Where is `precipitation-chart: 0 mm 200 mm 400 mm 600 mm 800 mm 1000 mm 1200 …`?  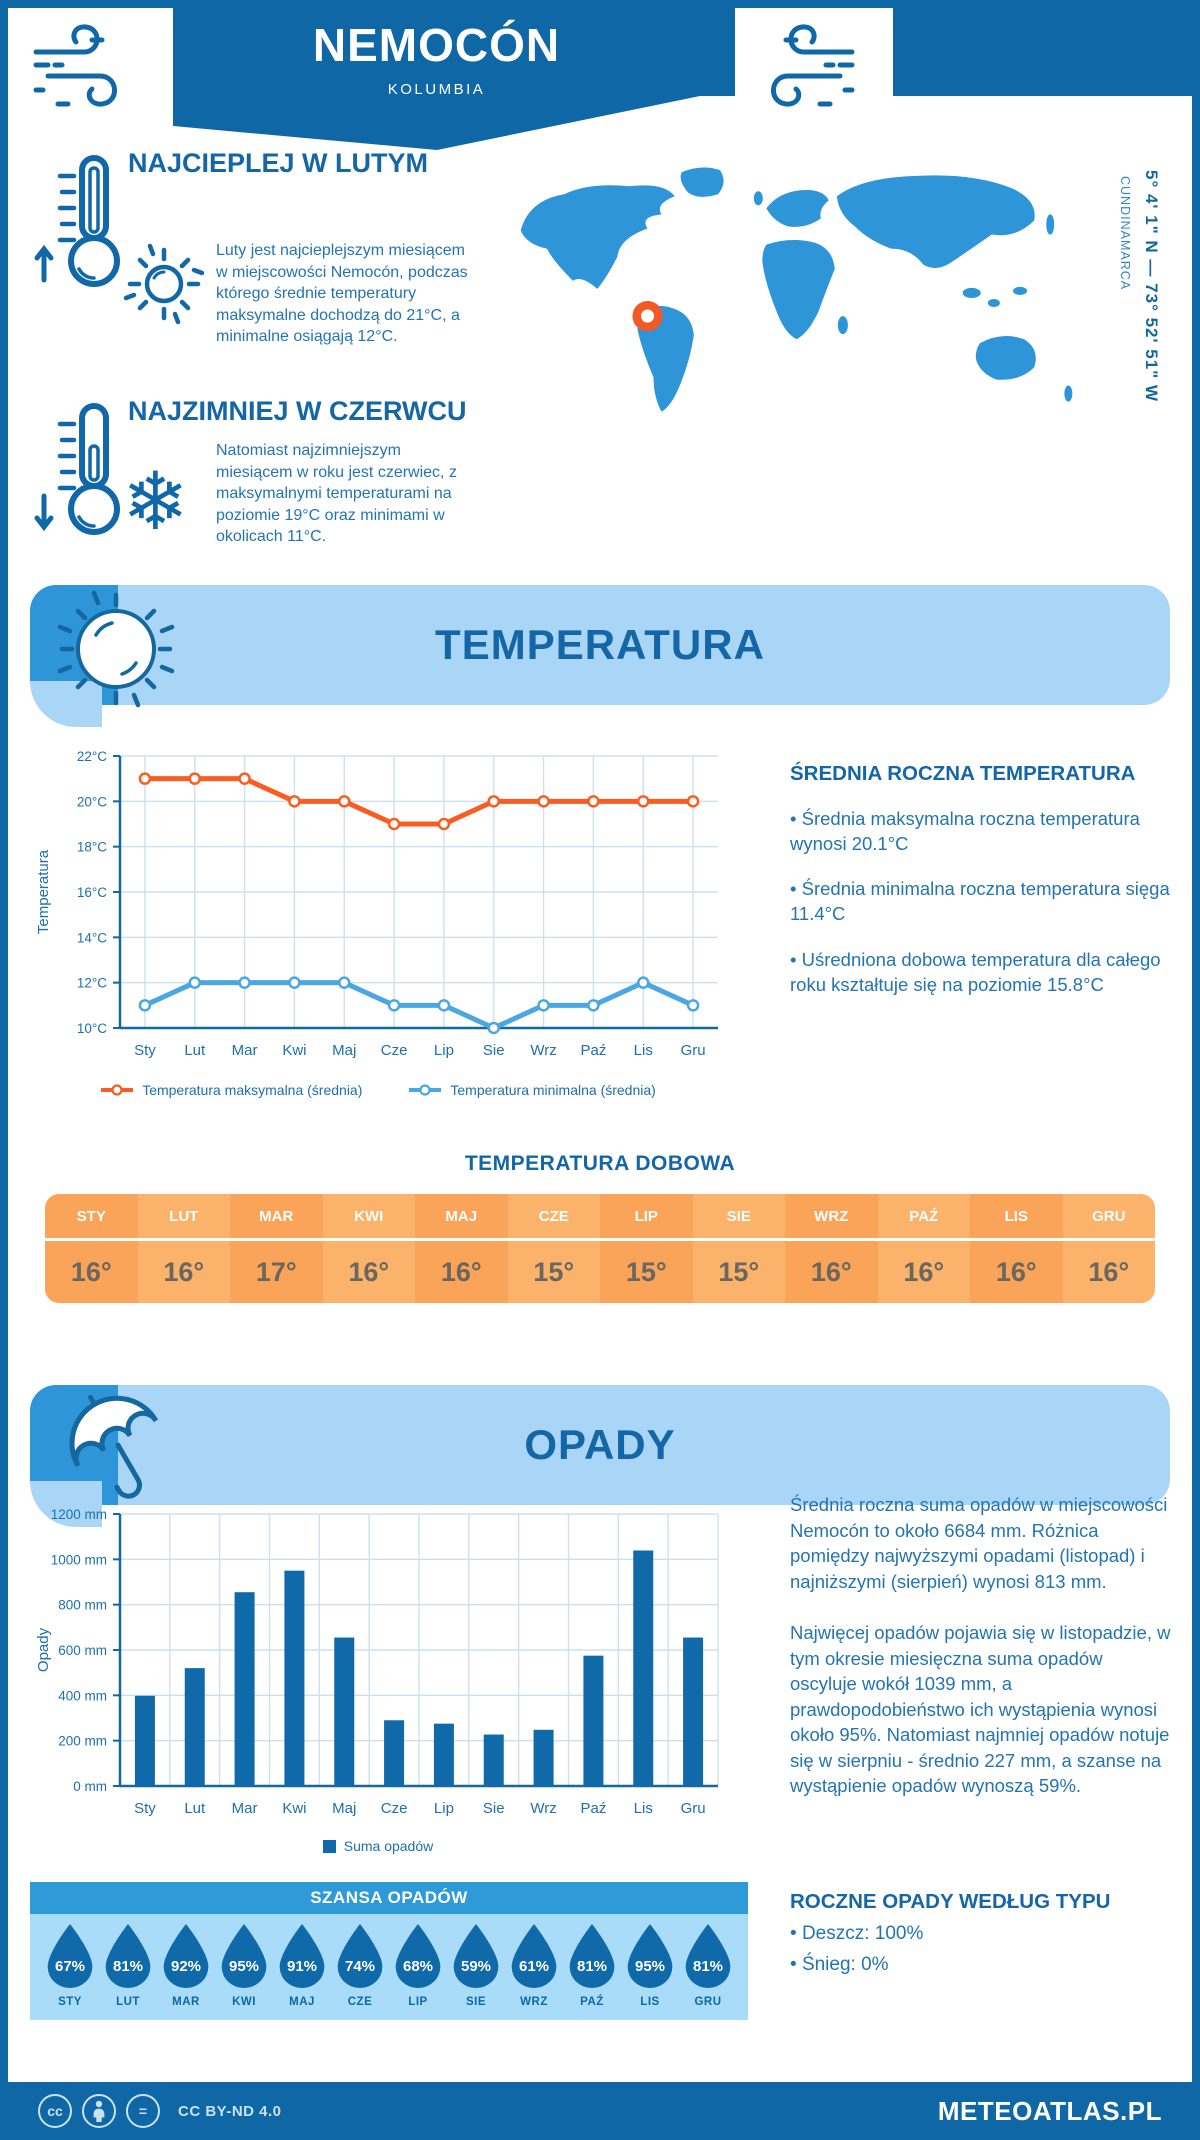
precipitation-chart: 0 mm 200 mm 400 mm 600 mm 800 mm 1000 mm 1200 … is located at coordinates (378, 1667).